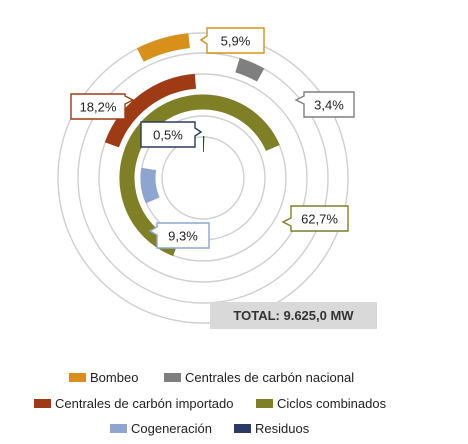 The width and height of the screenshot is (468, 444). Describe the element at coordinates (282, 429) in the screenshot. I see `legend-label: Residuos` at that location.